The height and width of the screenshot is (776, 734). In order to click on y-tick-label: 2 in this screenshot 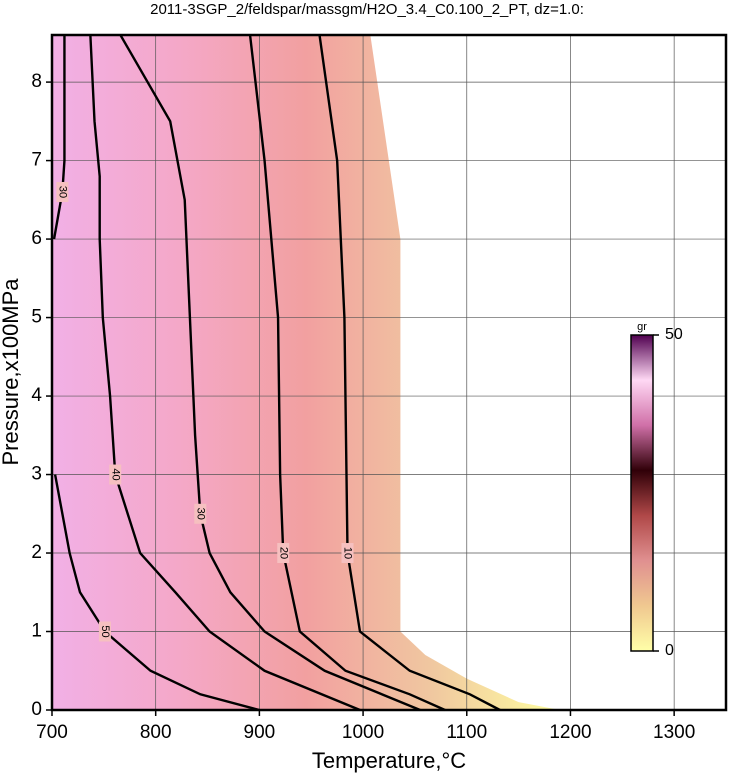, I will do `click(36, 552)`.